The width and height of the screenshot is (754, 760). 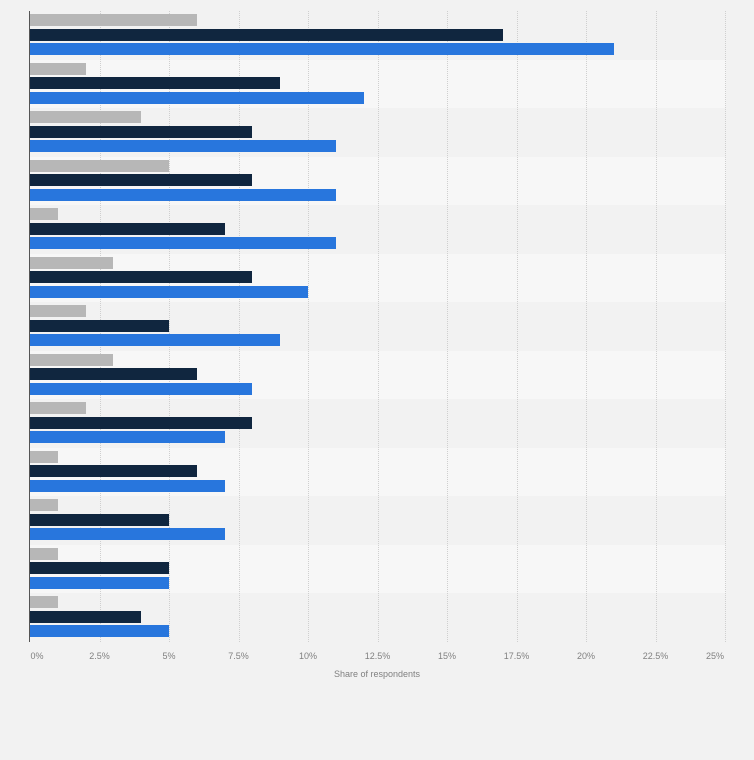 I want to click on x-tick-label: 0%, so click(x=37, y=656).